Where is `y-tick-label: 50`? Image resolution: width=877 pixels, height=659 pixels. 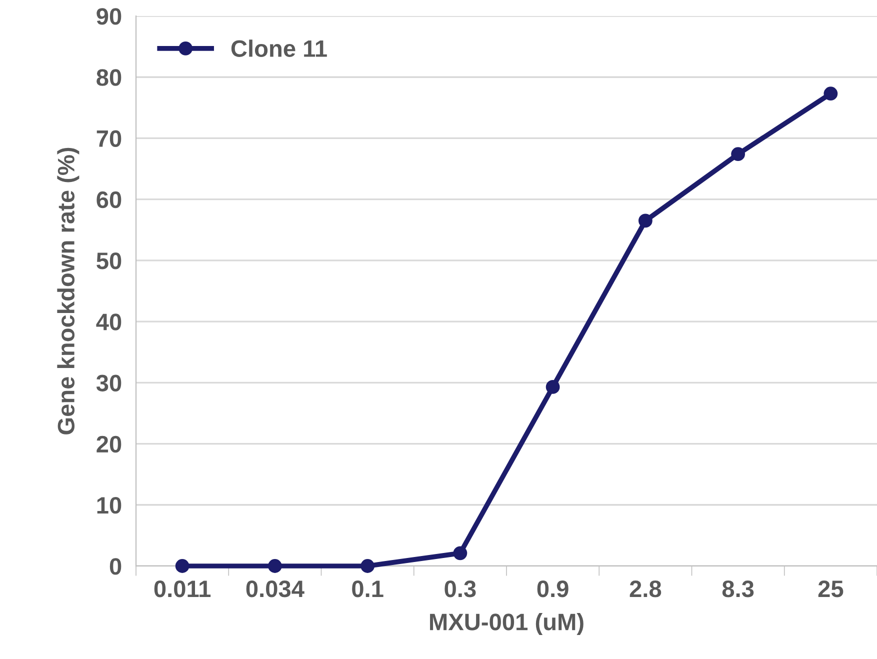 y-tick-label: 50 is located at coordinates (109, 261).